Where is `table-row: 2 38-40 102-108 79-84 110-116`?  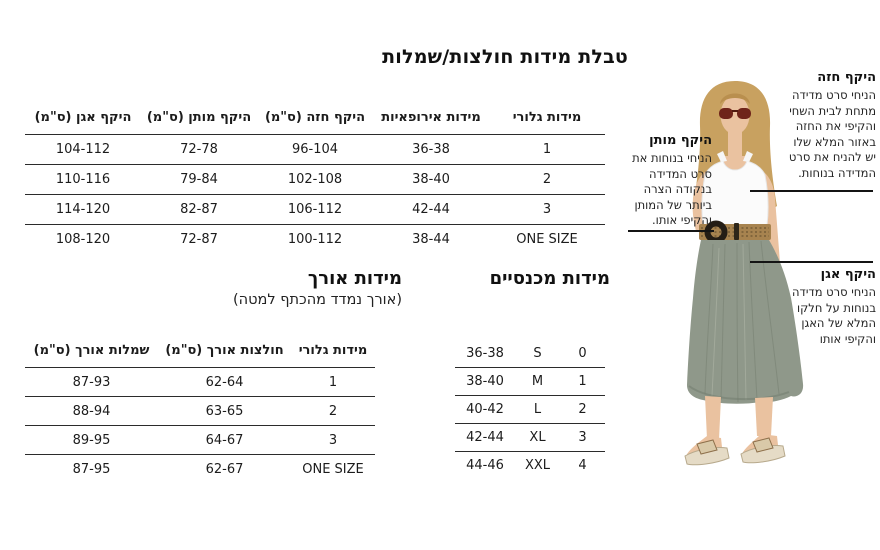 table-row: 2 38-40 102-108 79-84 110-116 is located at coordinates (315, 179).